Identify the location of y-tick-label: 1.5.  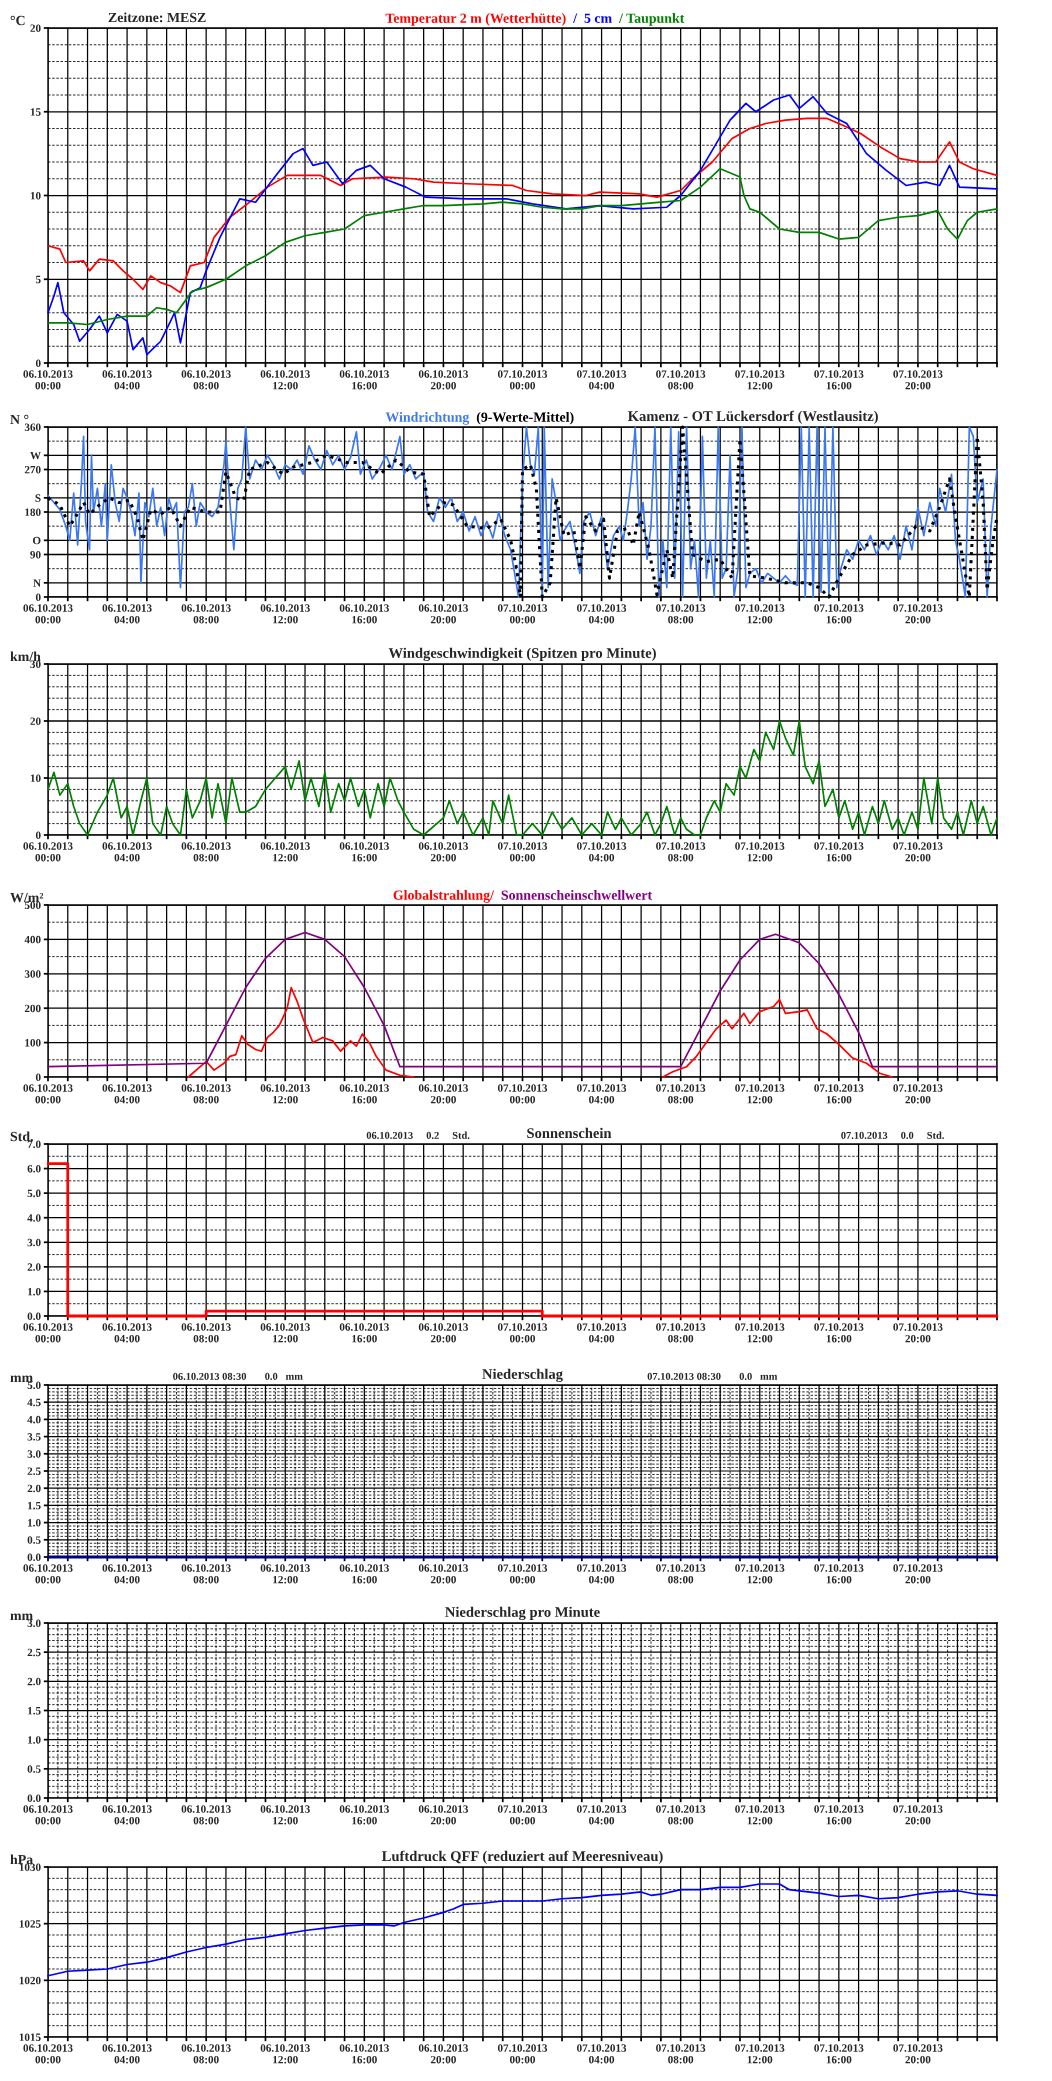
(34, 1505).